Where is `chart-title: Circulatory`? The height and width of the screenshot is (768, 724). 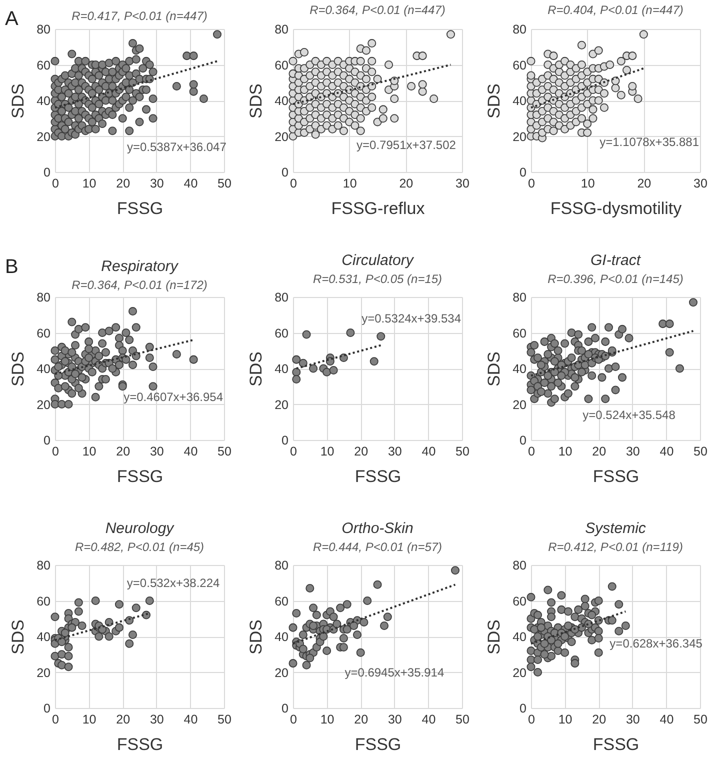 chart-title: Circulatory is located at coordinates (378, 260).